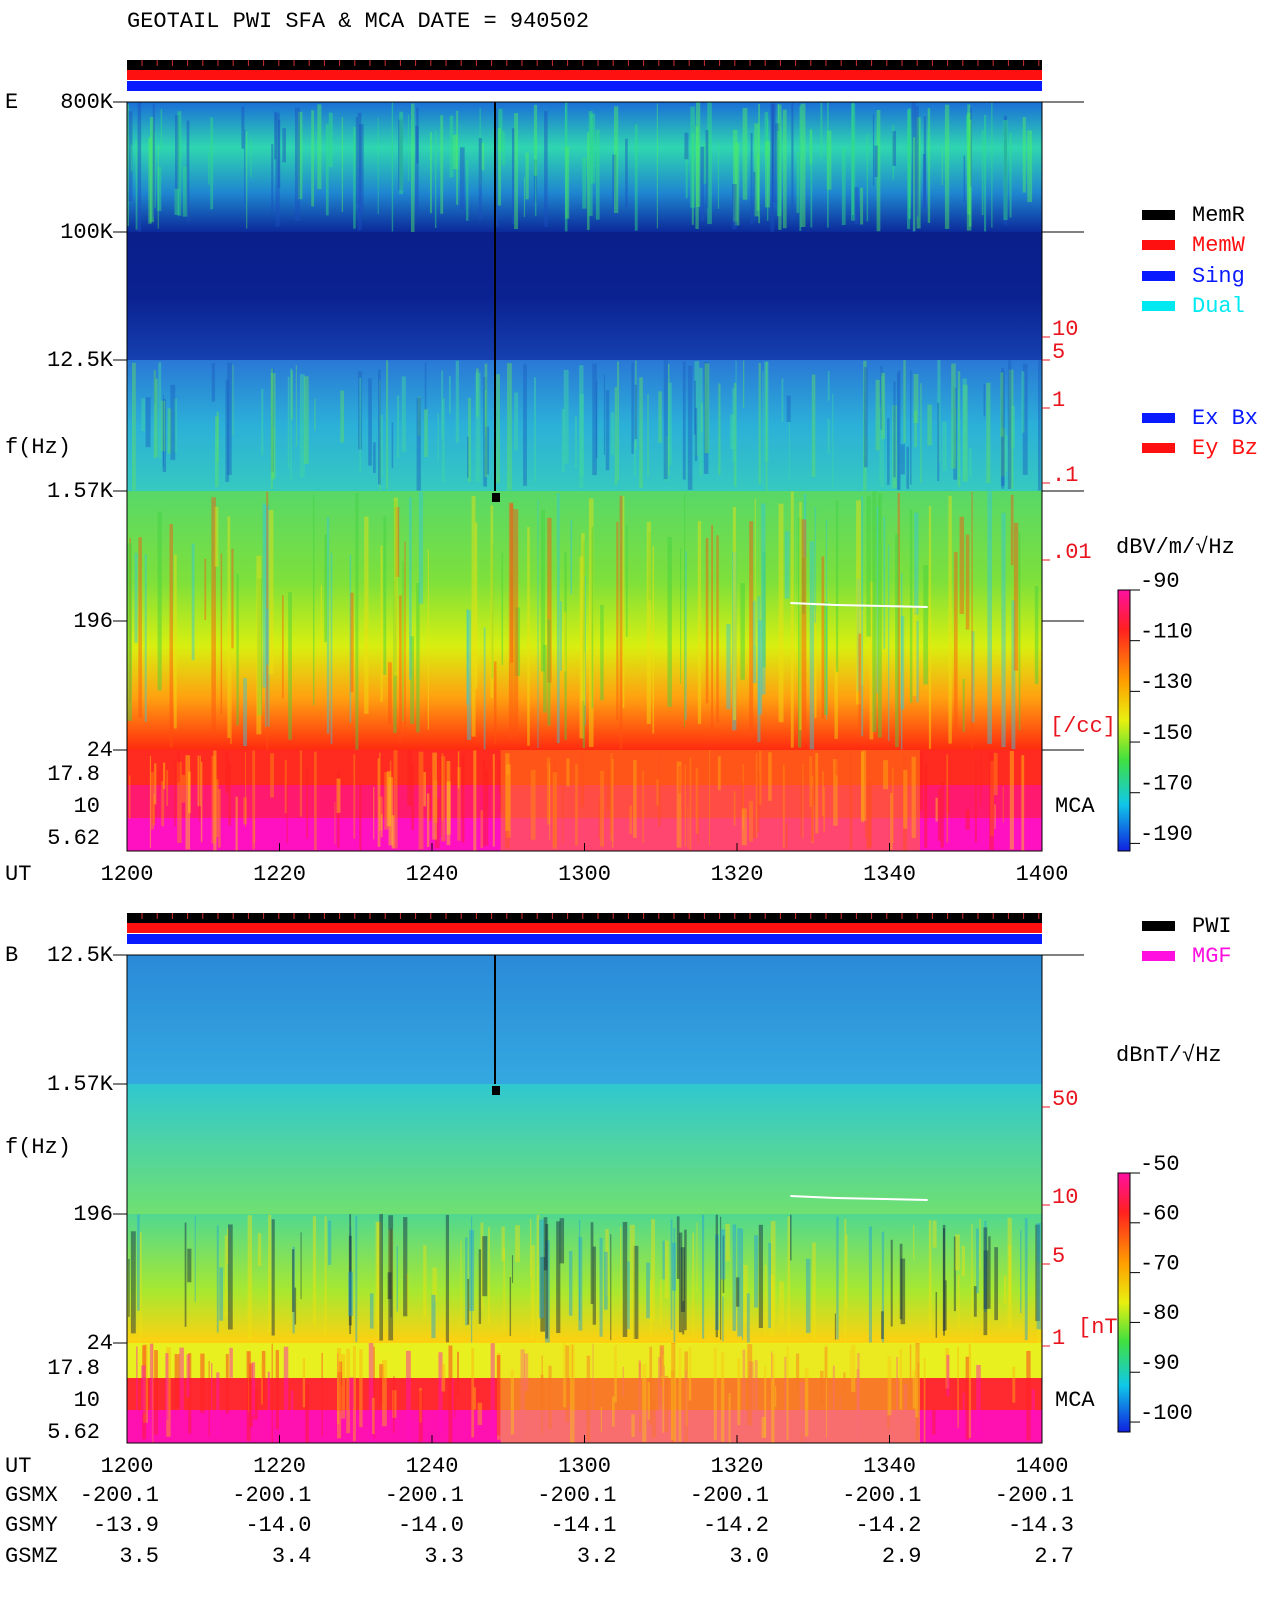 This screenshot has height=1598, width=1280. Describe the element at coordinates (859, 1198) in the screenshot. I see `plasma-line-trace` at that location.